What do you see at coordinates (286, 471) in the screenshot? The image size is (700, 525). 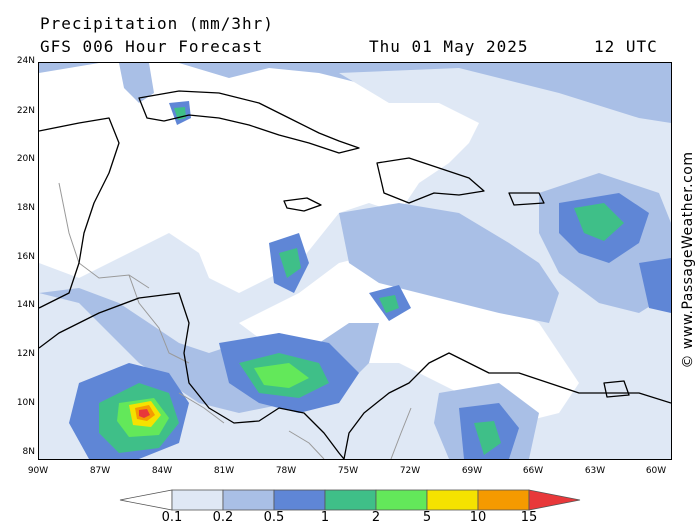 I see `lon-label-78w: 78W` at bounding box center [286, 471].